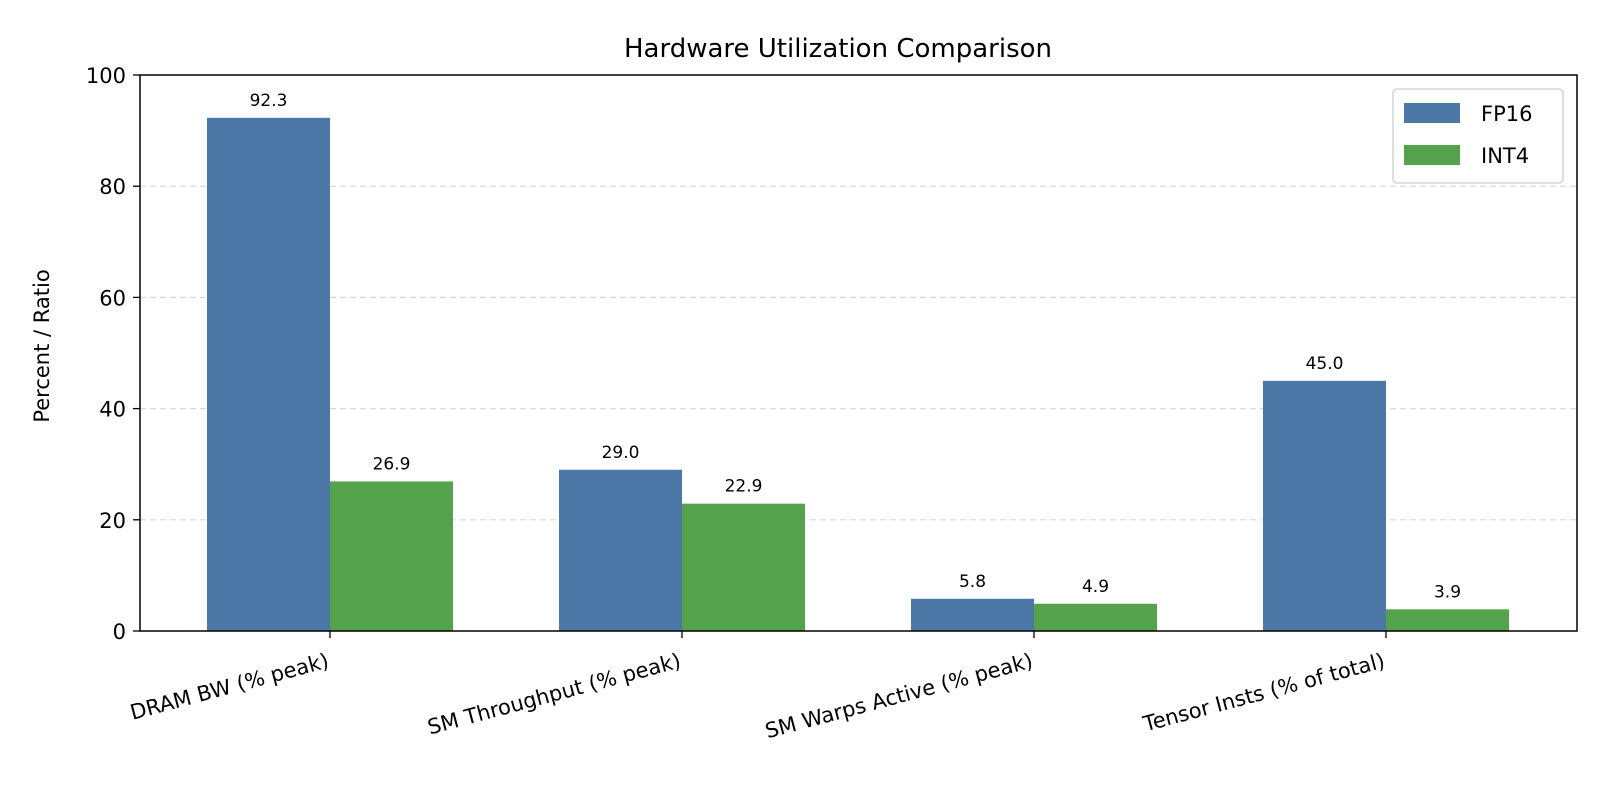 The width and height of the screenshot is (1600, 800). What do you see at coordinates (972, 582) in the screenshot?
I see `bar-value-label: 5.8` at bounding box center [972, 582].